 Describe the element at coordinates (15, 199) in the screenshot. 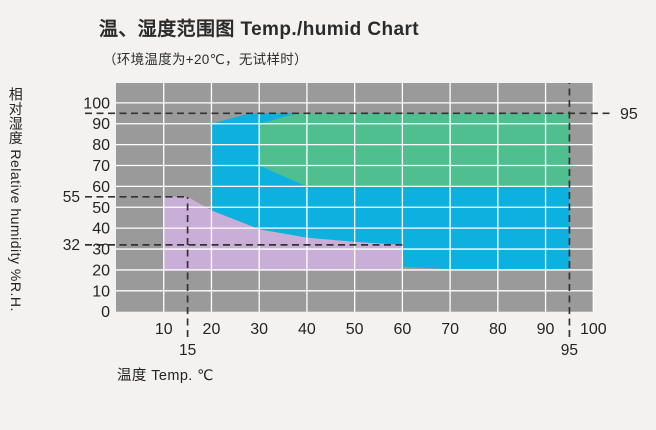

I see `y-axis-title: 相对湿度 Relative humidity %R.H.` at that location.